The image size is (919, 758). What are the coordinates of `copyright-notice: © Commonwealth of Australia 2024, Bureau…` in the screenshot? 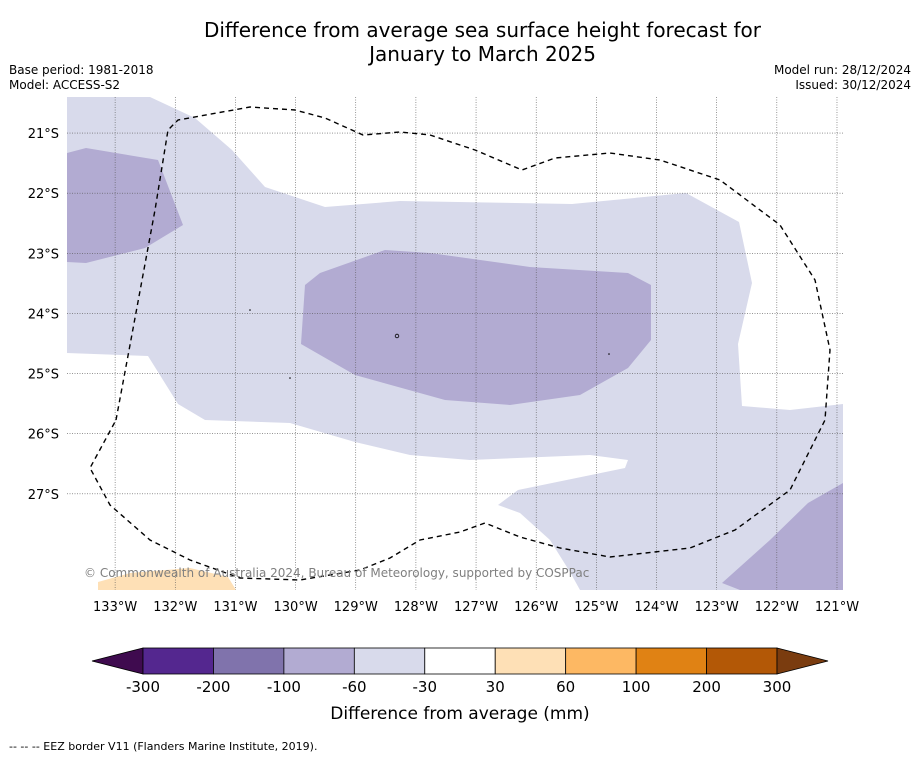 It's located at (336, 573).